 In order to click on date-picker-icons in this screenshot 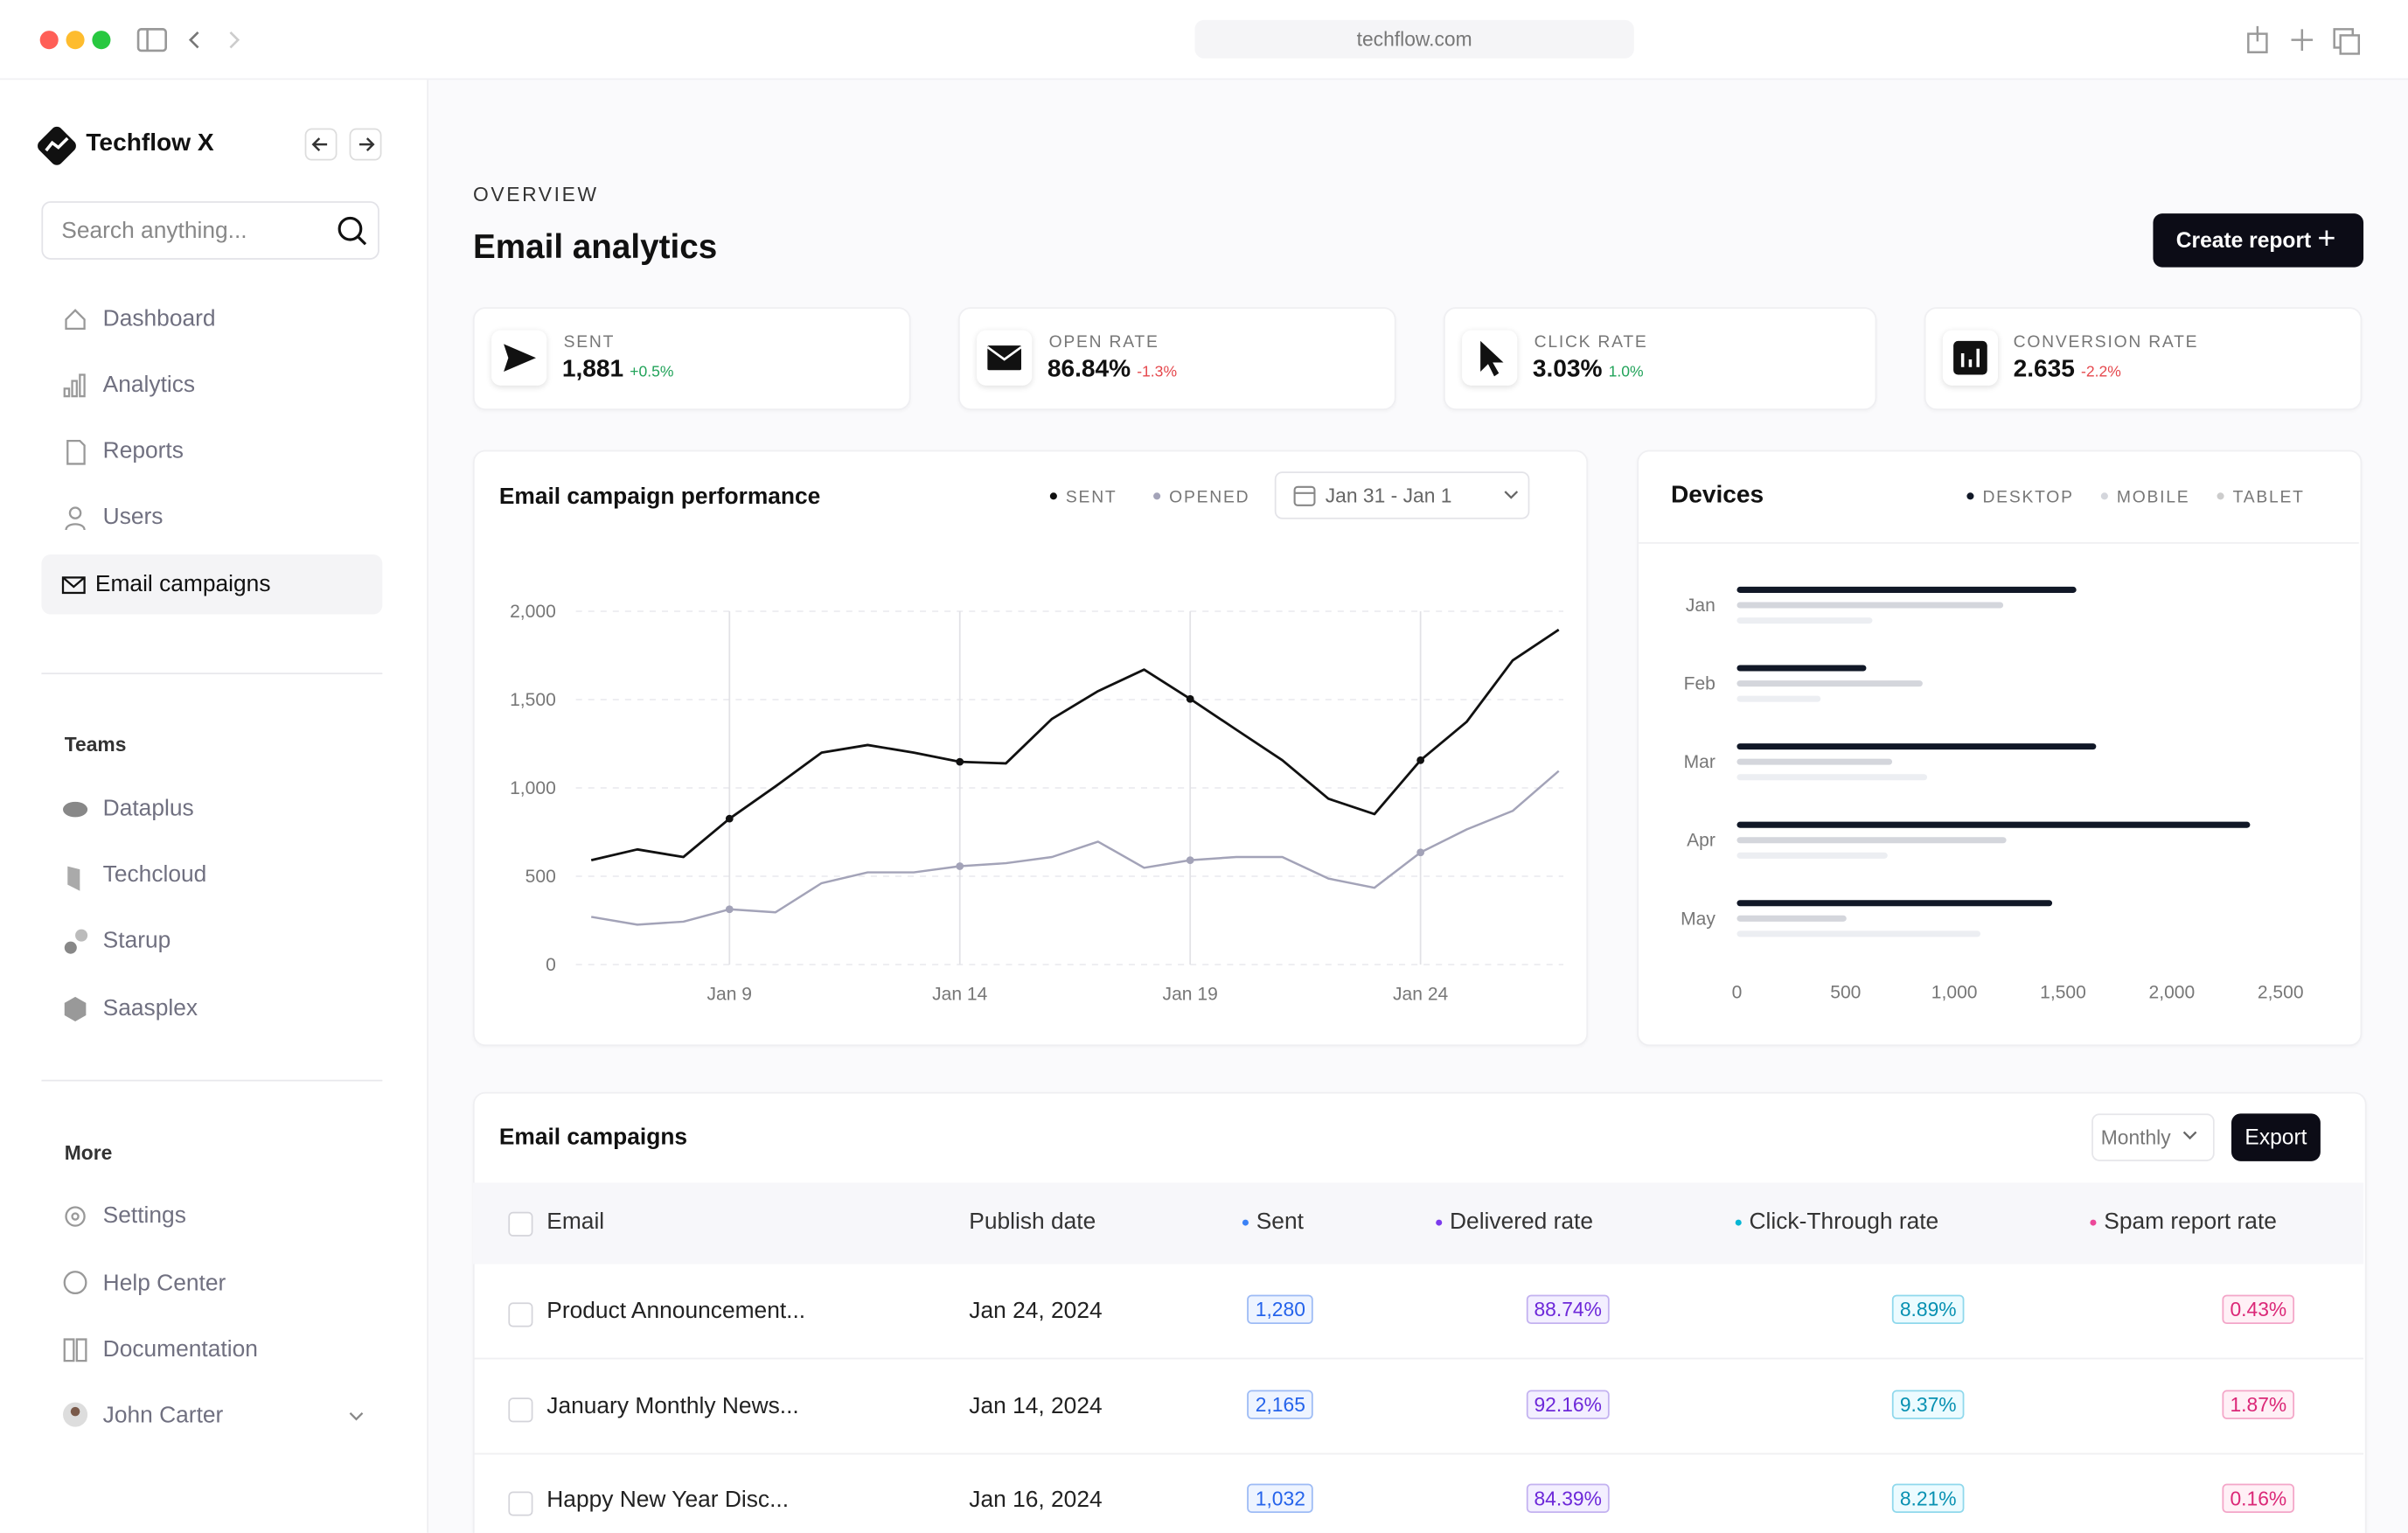, I will do `click(1406, 495)`.